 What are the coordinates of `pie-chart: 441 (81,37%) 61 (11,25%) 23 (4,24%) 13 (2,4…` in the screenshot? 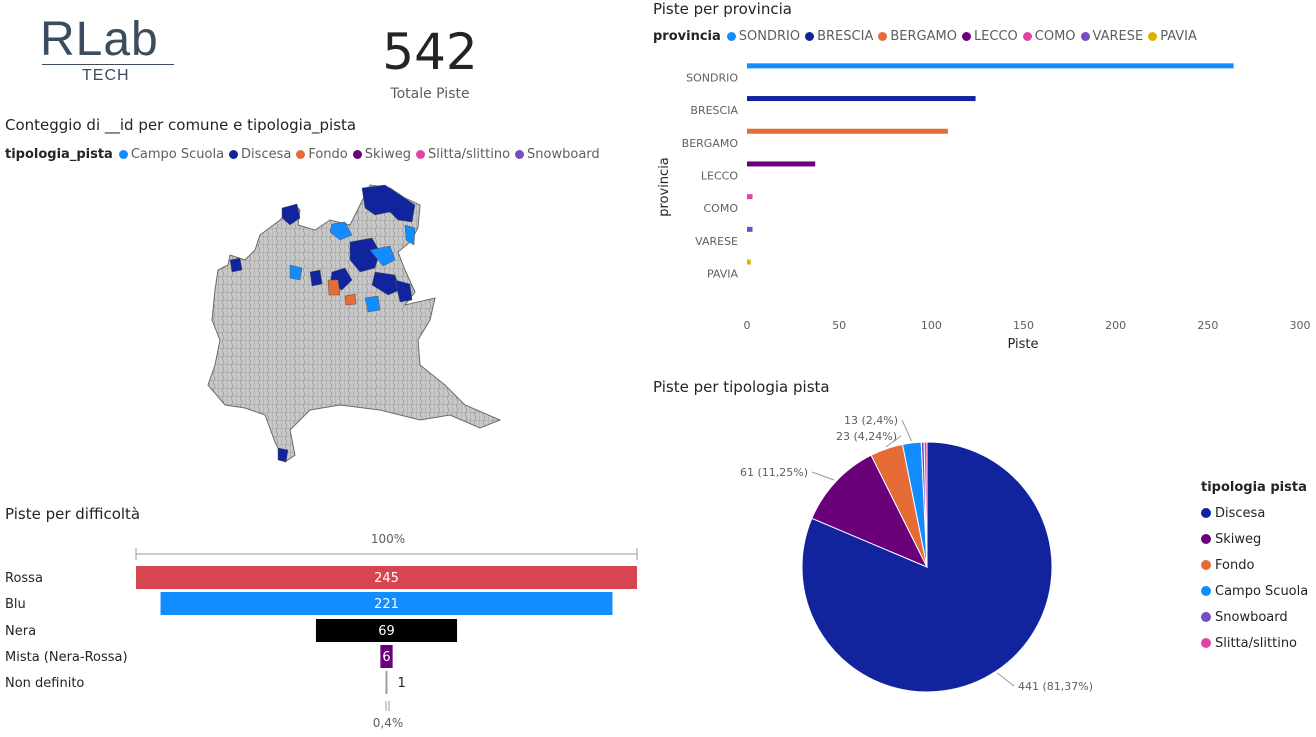 It's located at (916, 553).